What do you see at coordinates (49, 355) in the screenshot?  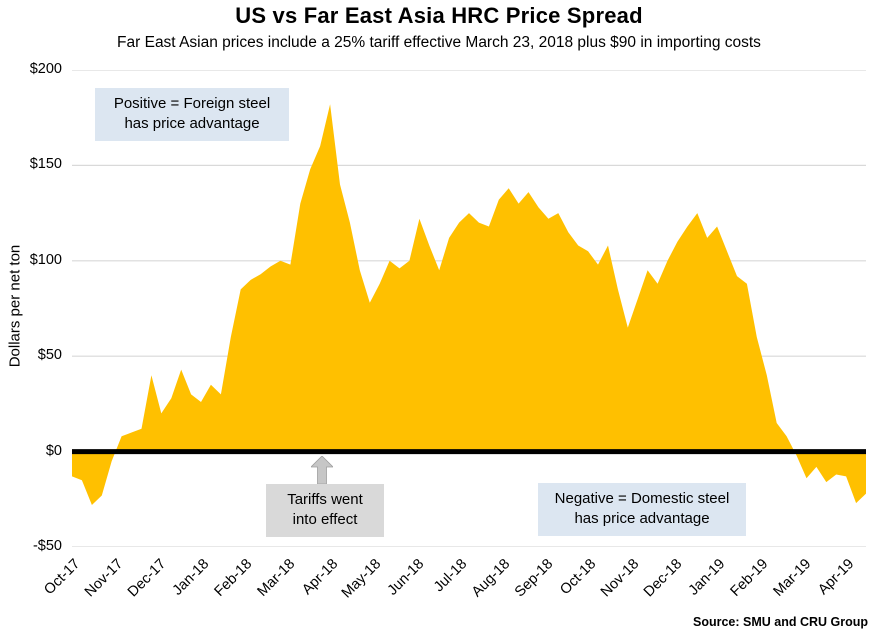 I see `y-tick-label: $50` at bounding box center [49, 355].